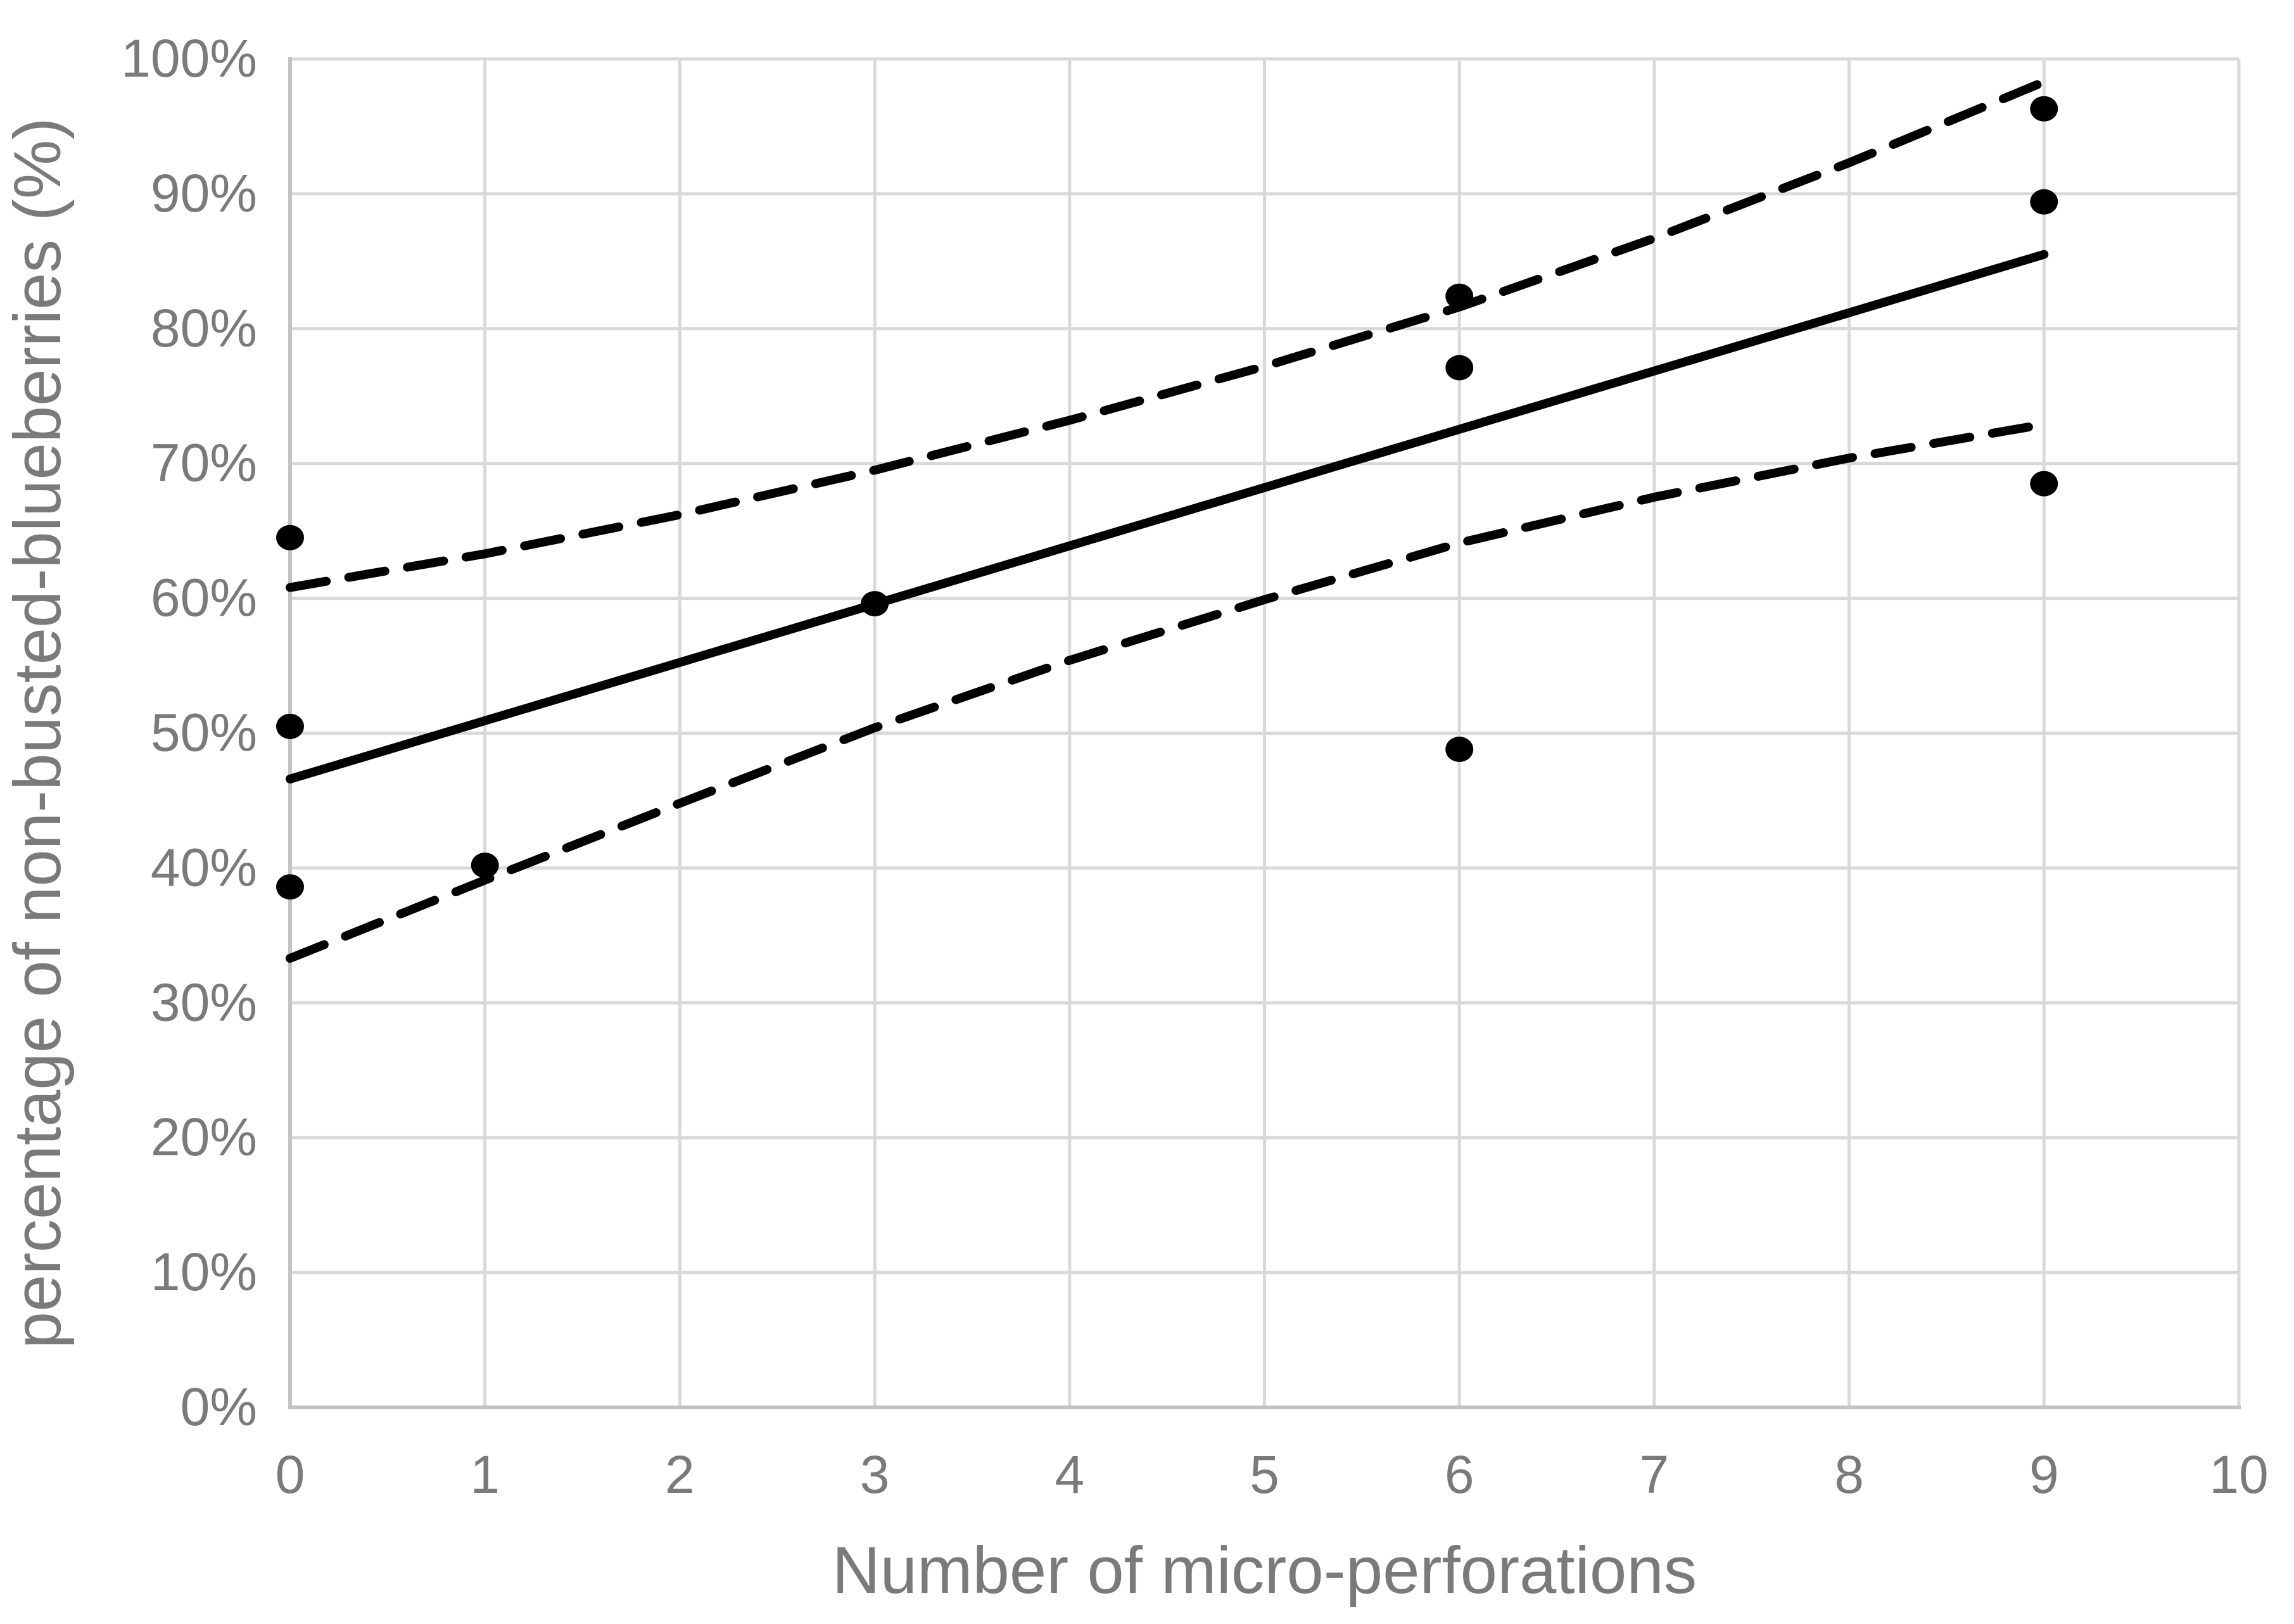  Describe the element at coordinates (680, 1474) in the screenshot. I see `x-tick-label: 2` at that location.